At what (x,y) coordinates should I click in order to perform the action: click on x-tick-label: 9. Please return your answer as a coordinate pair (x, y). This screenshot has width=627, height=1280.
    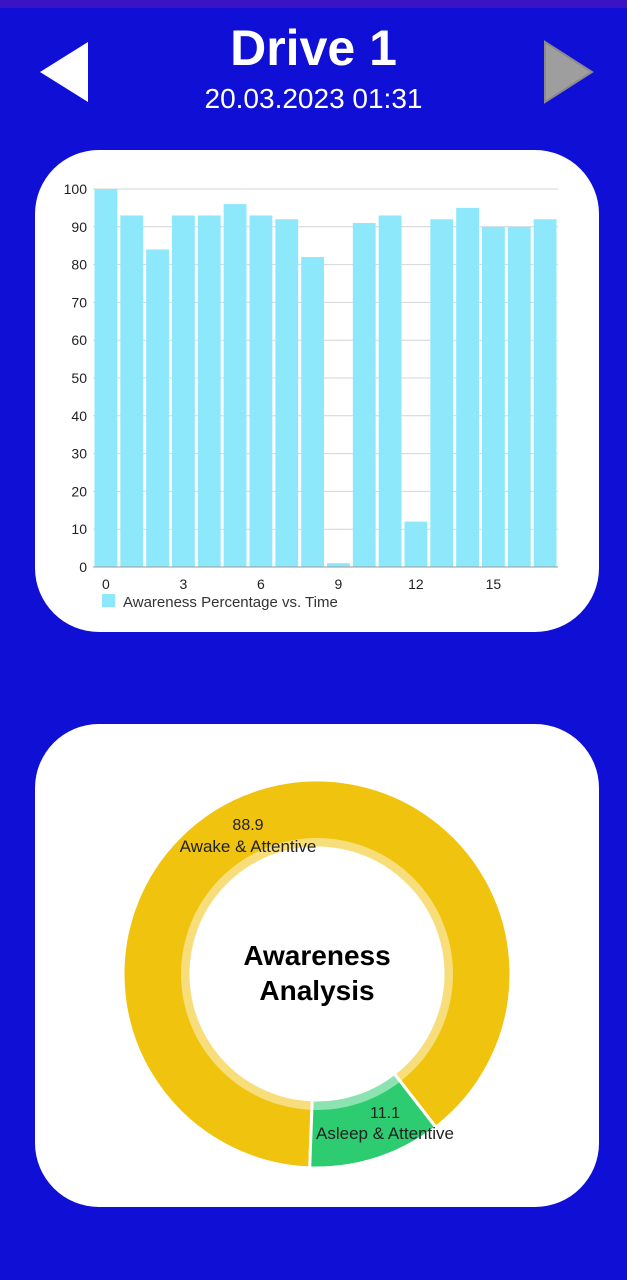
    Looking at the image, I should click on (339, 584).